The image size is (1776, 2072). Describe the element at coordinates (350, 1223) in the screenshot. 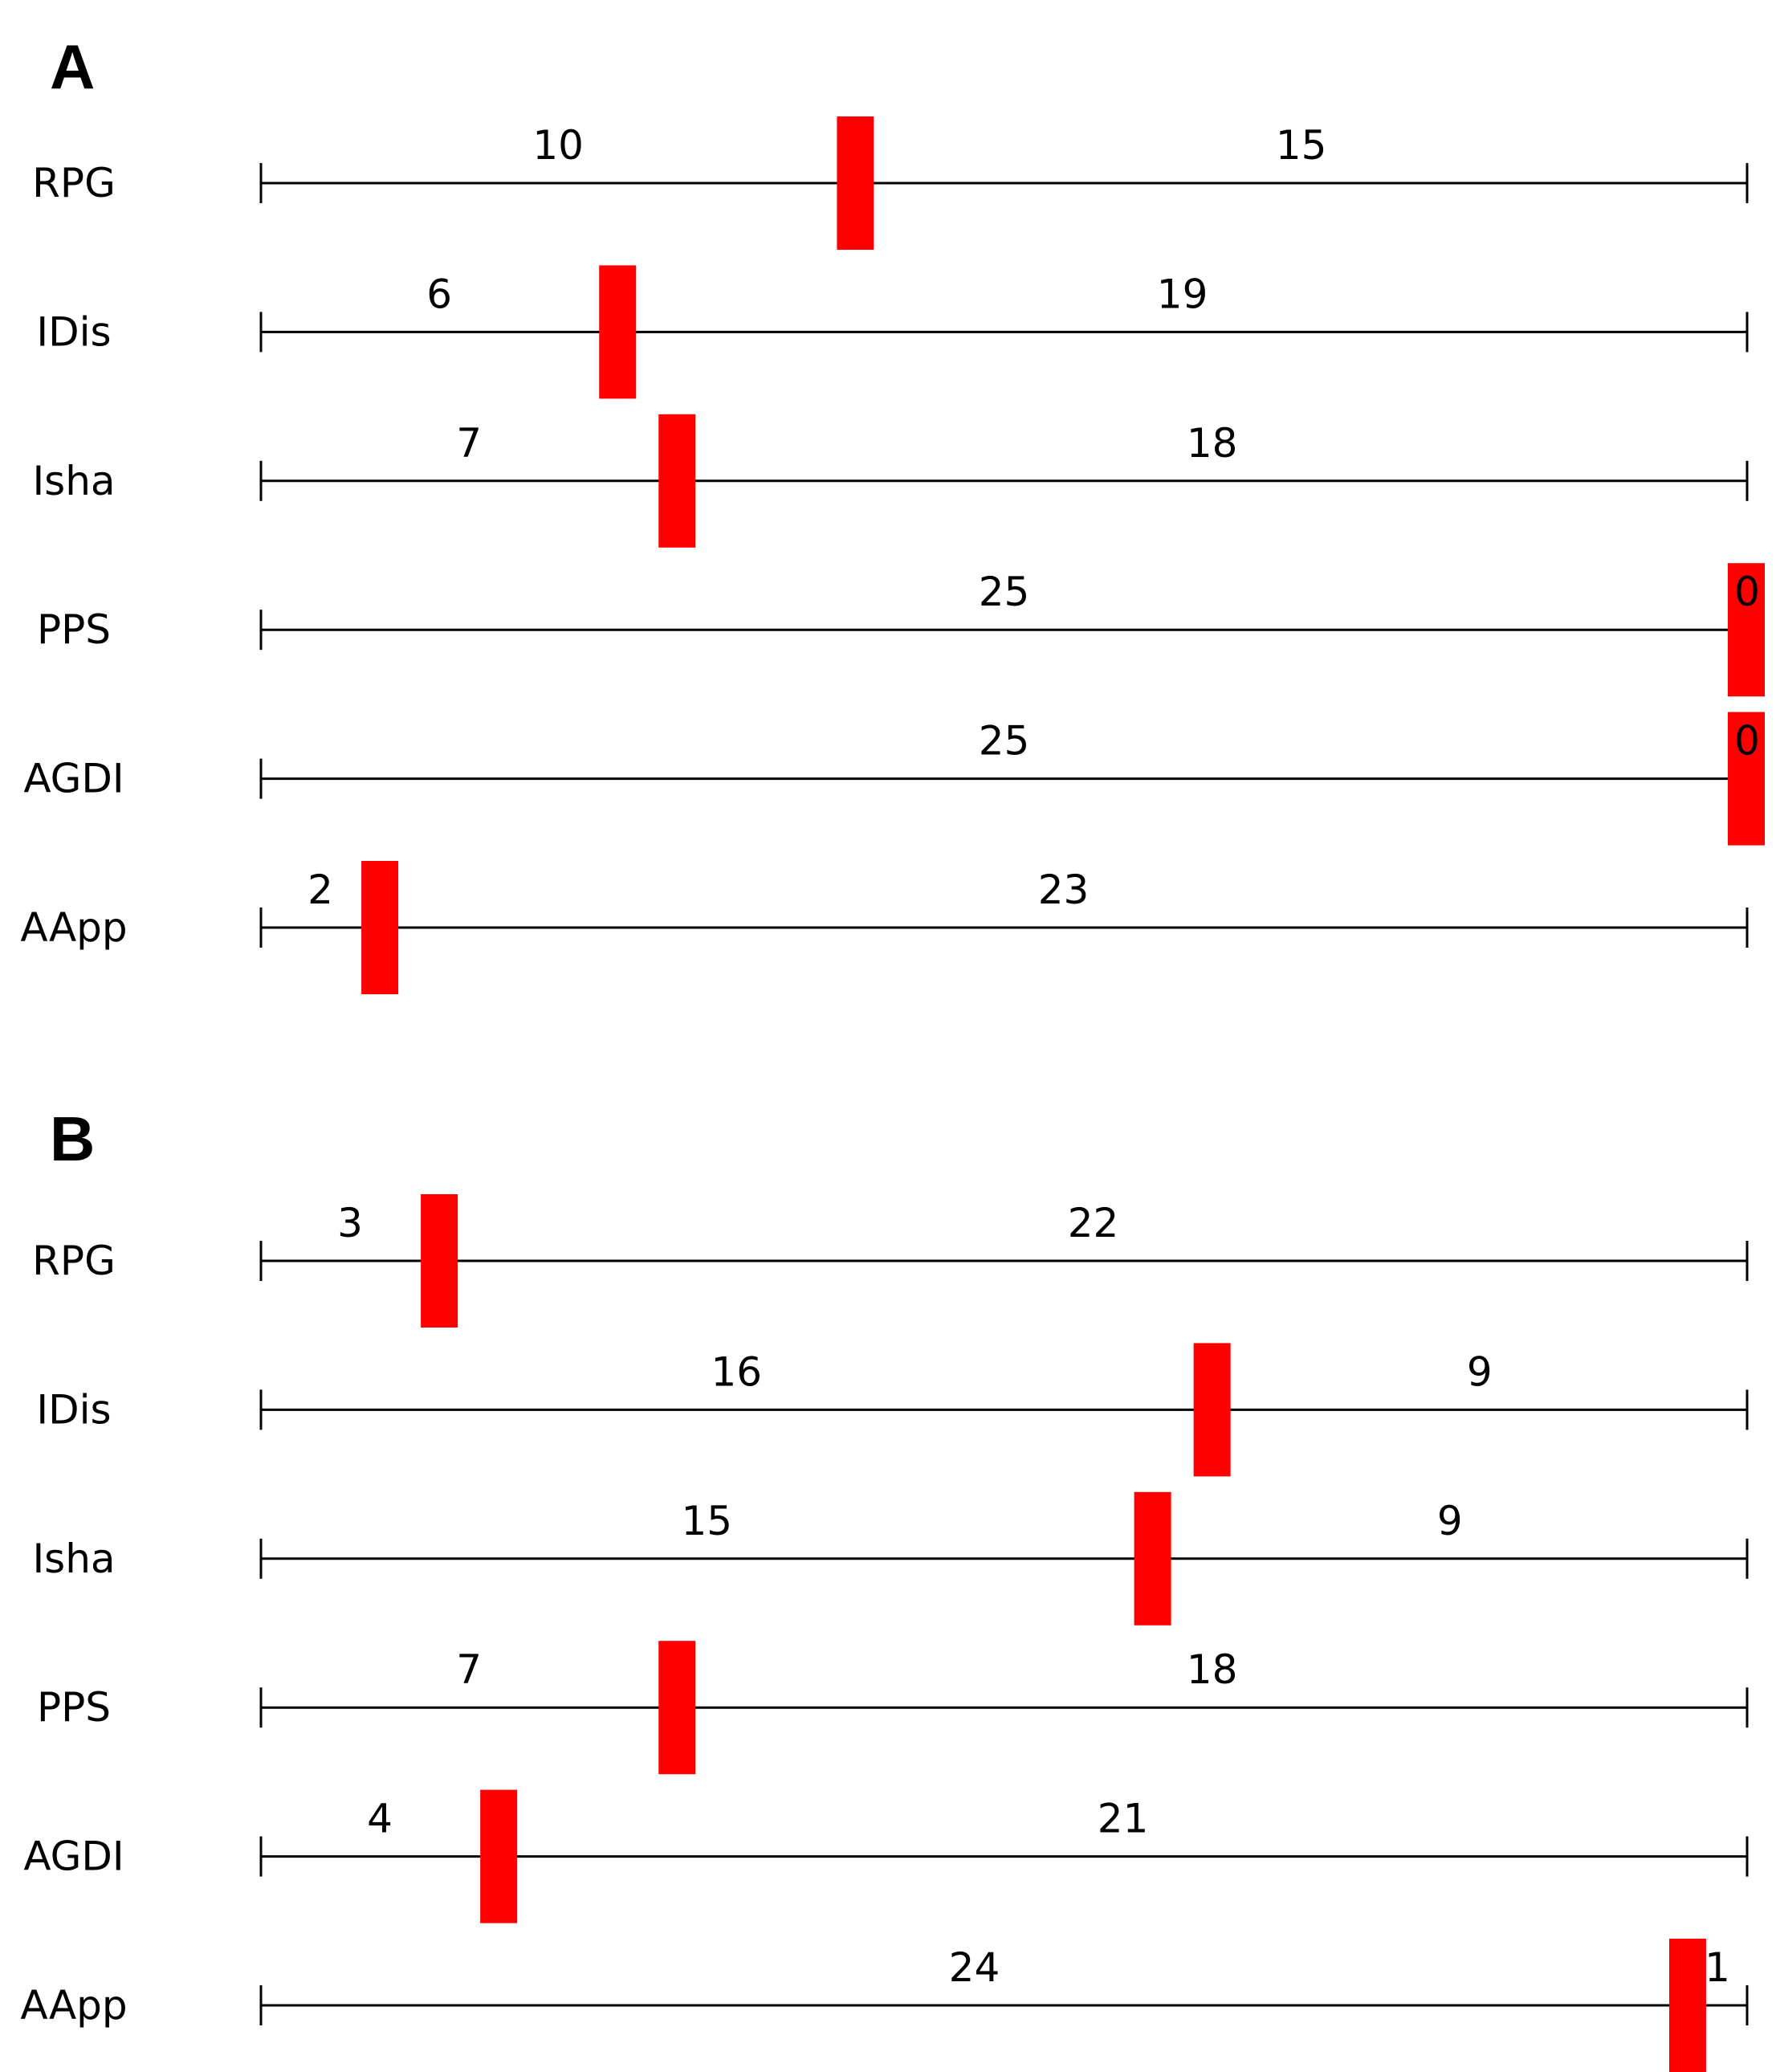

I see `left-count-label: 3` at that location.